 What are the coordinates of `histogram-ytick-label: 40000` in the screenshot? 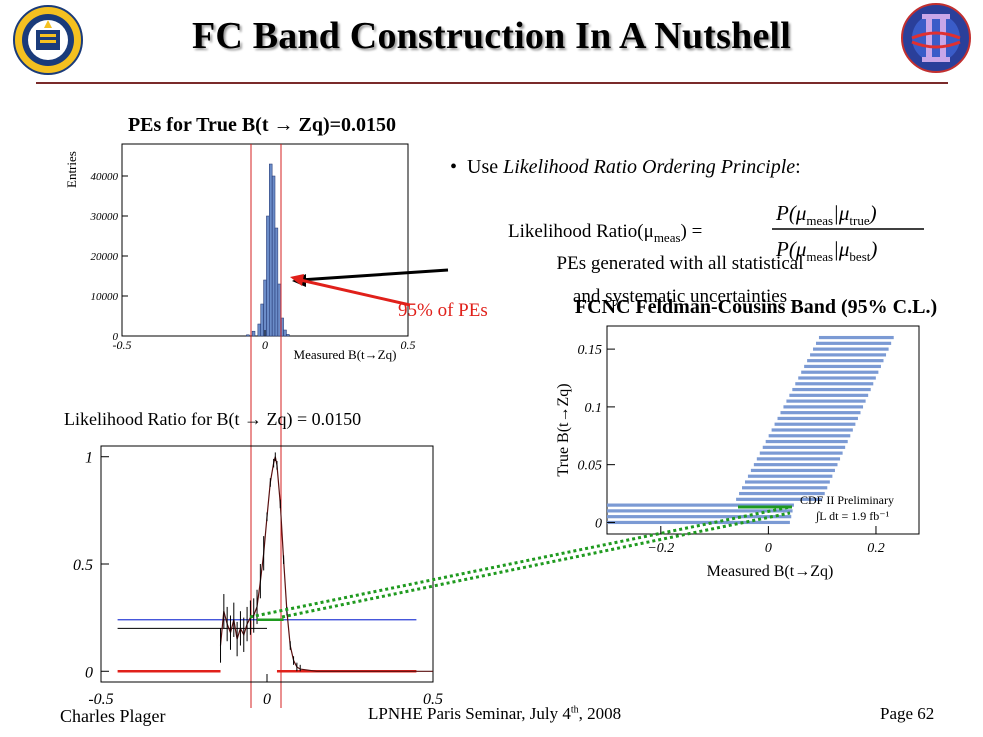 It's located at (105, 177).